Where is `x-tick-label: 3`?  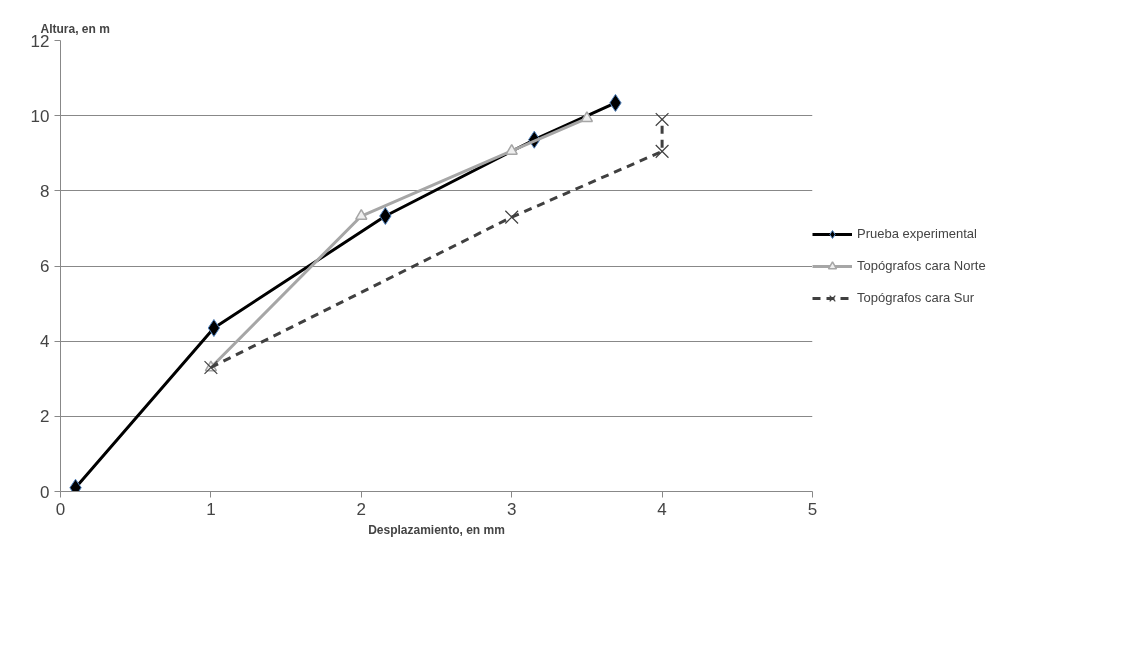 x-tick-label: 3 is located at coordinates (511, 509).